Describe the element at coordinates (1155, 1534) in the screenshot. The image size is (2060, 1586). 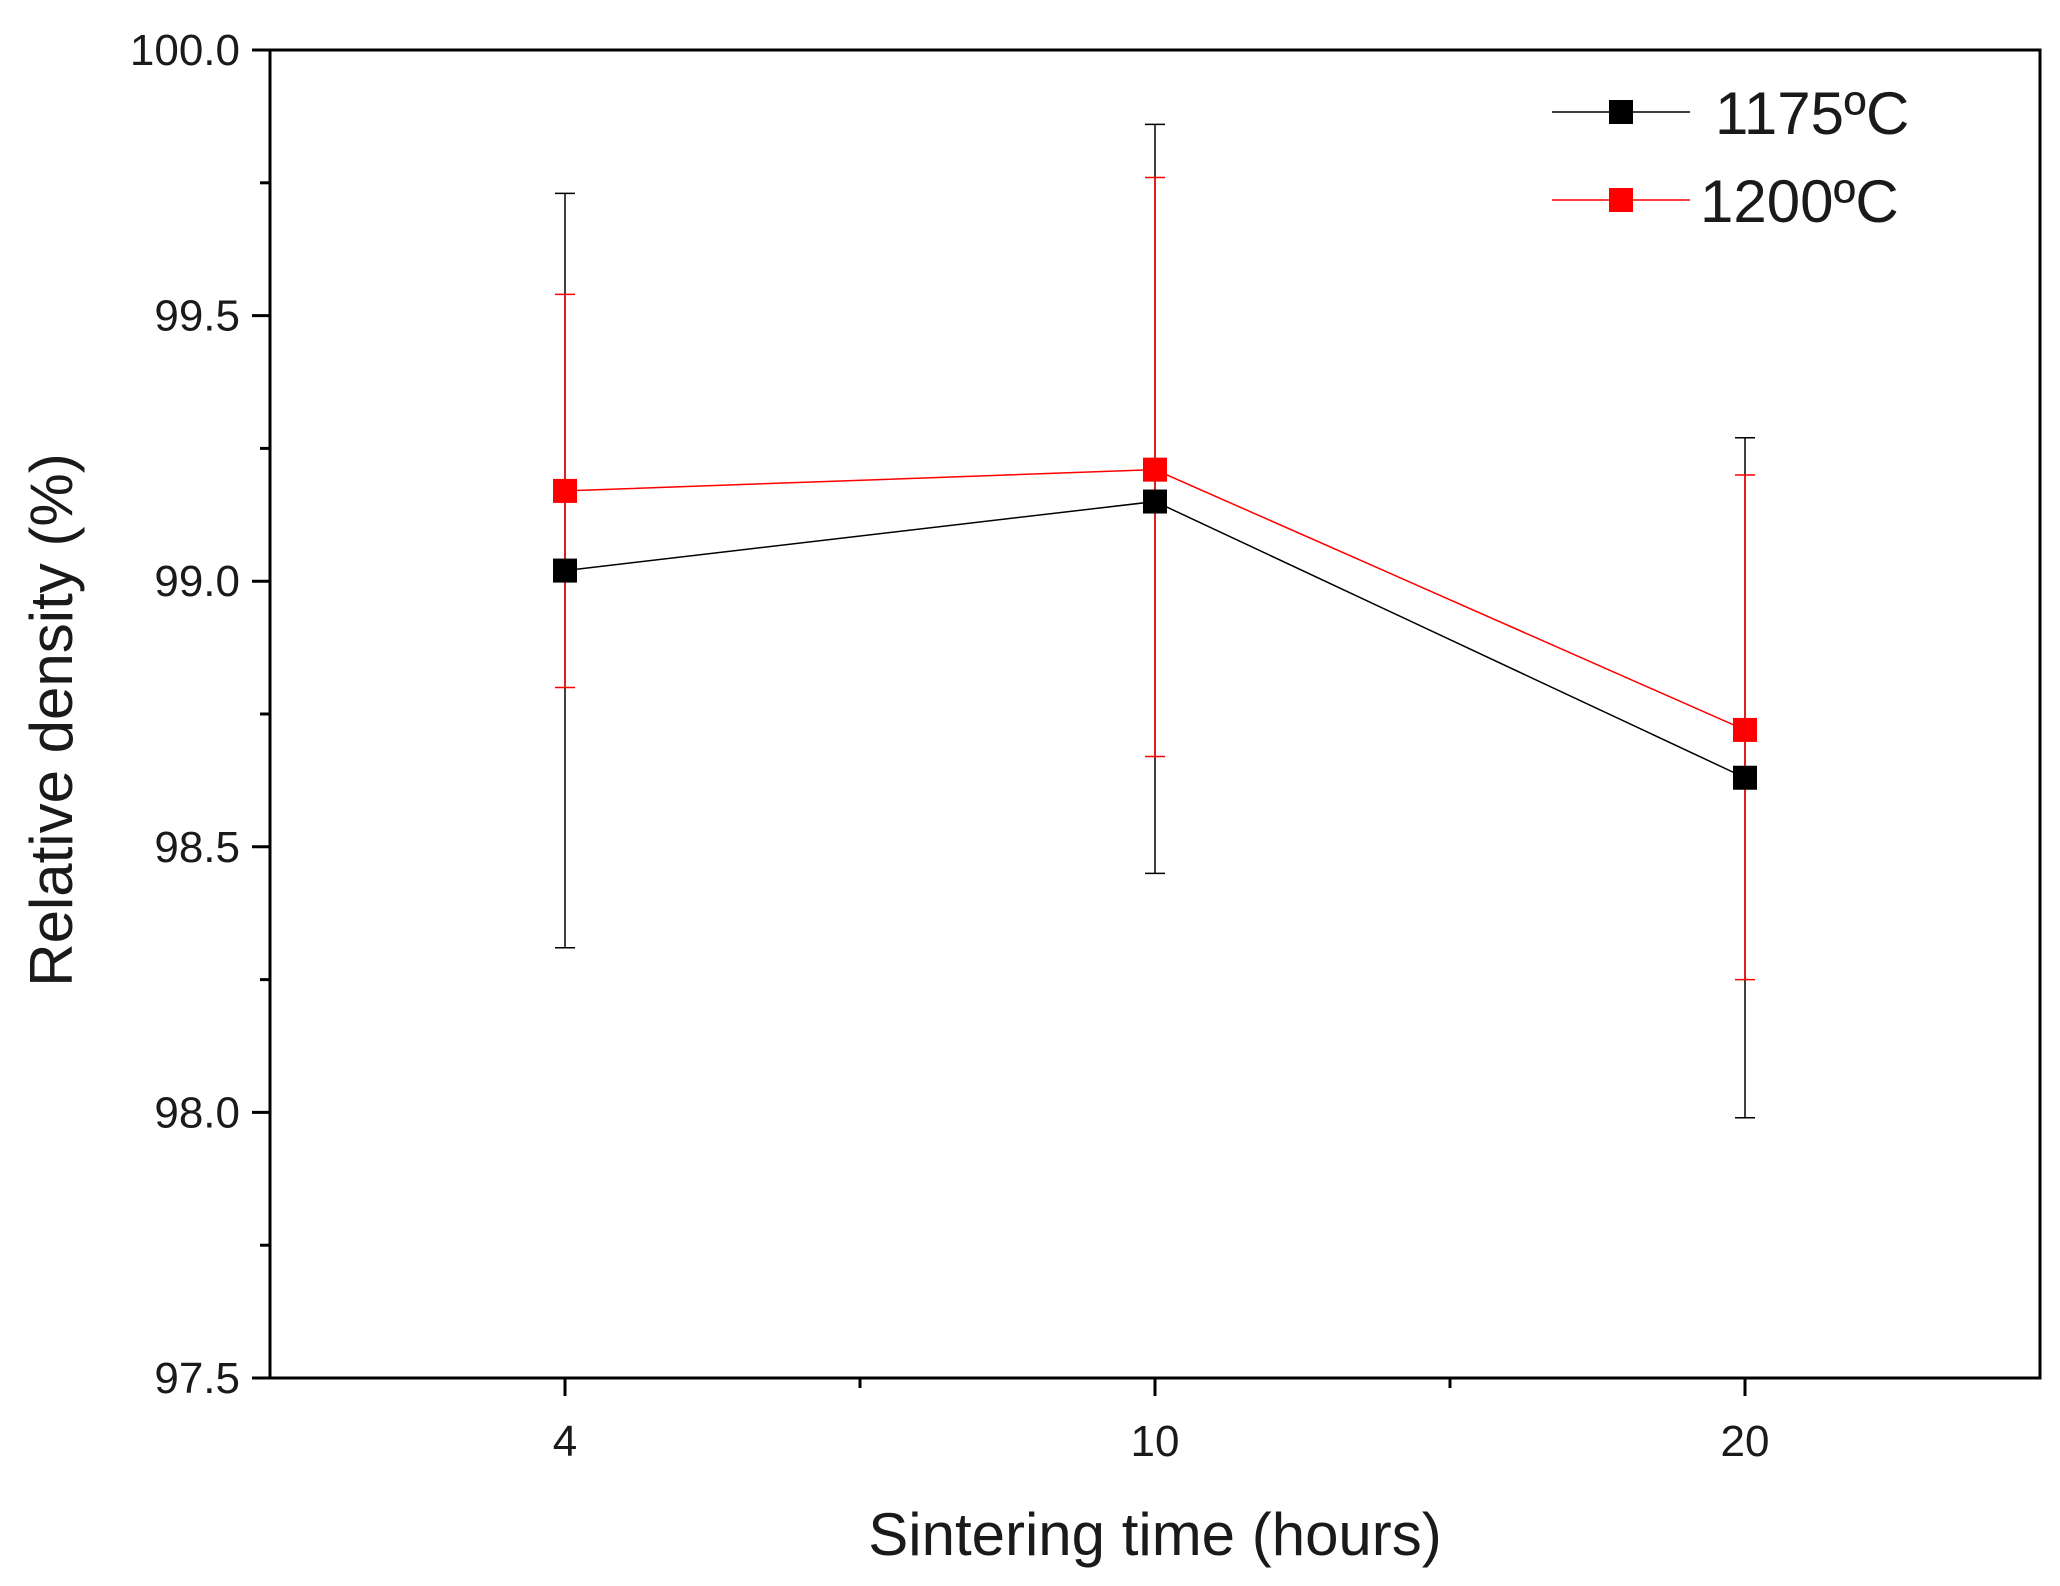
I see `x-axis-title: Sintering time (hours)` at that location.